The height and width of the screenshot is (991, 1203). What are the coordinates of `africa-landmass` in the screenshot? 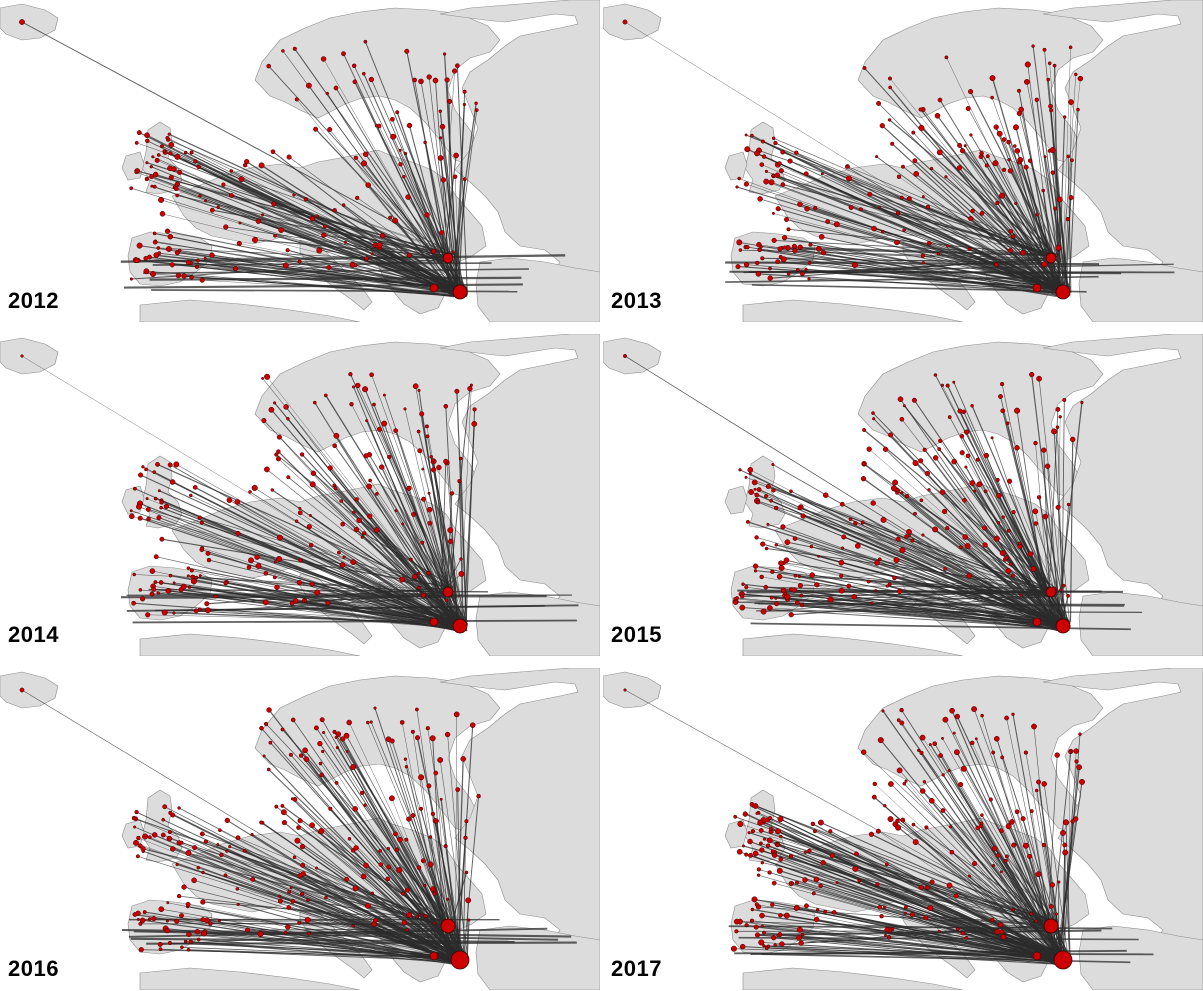 It's located at (250, 978).